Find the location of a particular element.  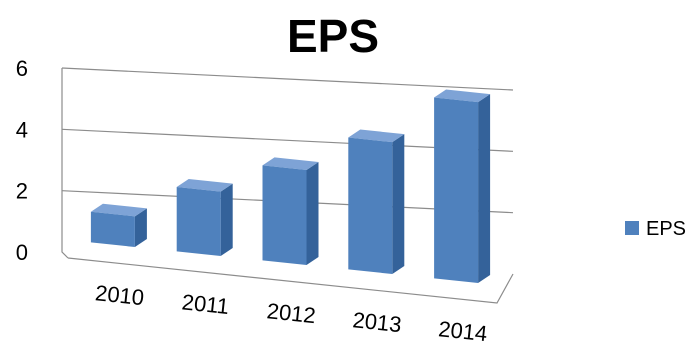

chart-title: EPS is located at coordinates (333, 36).